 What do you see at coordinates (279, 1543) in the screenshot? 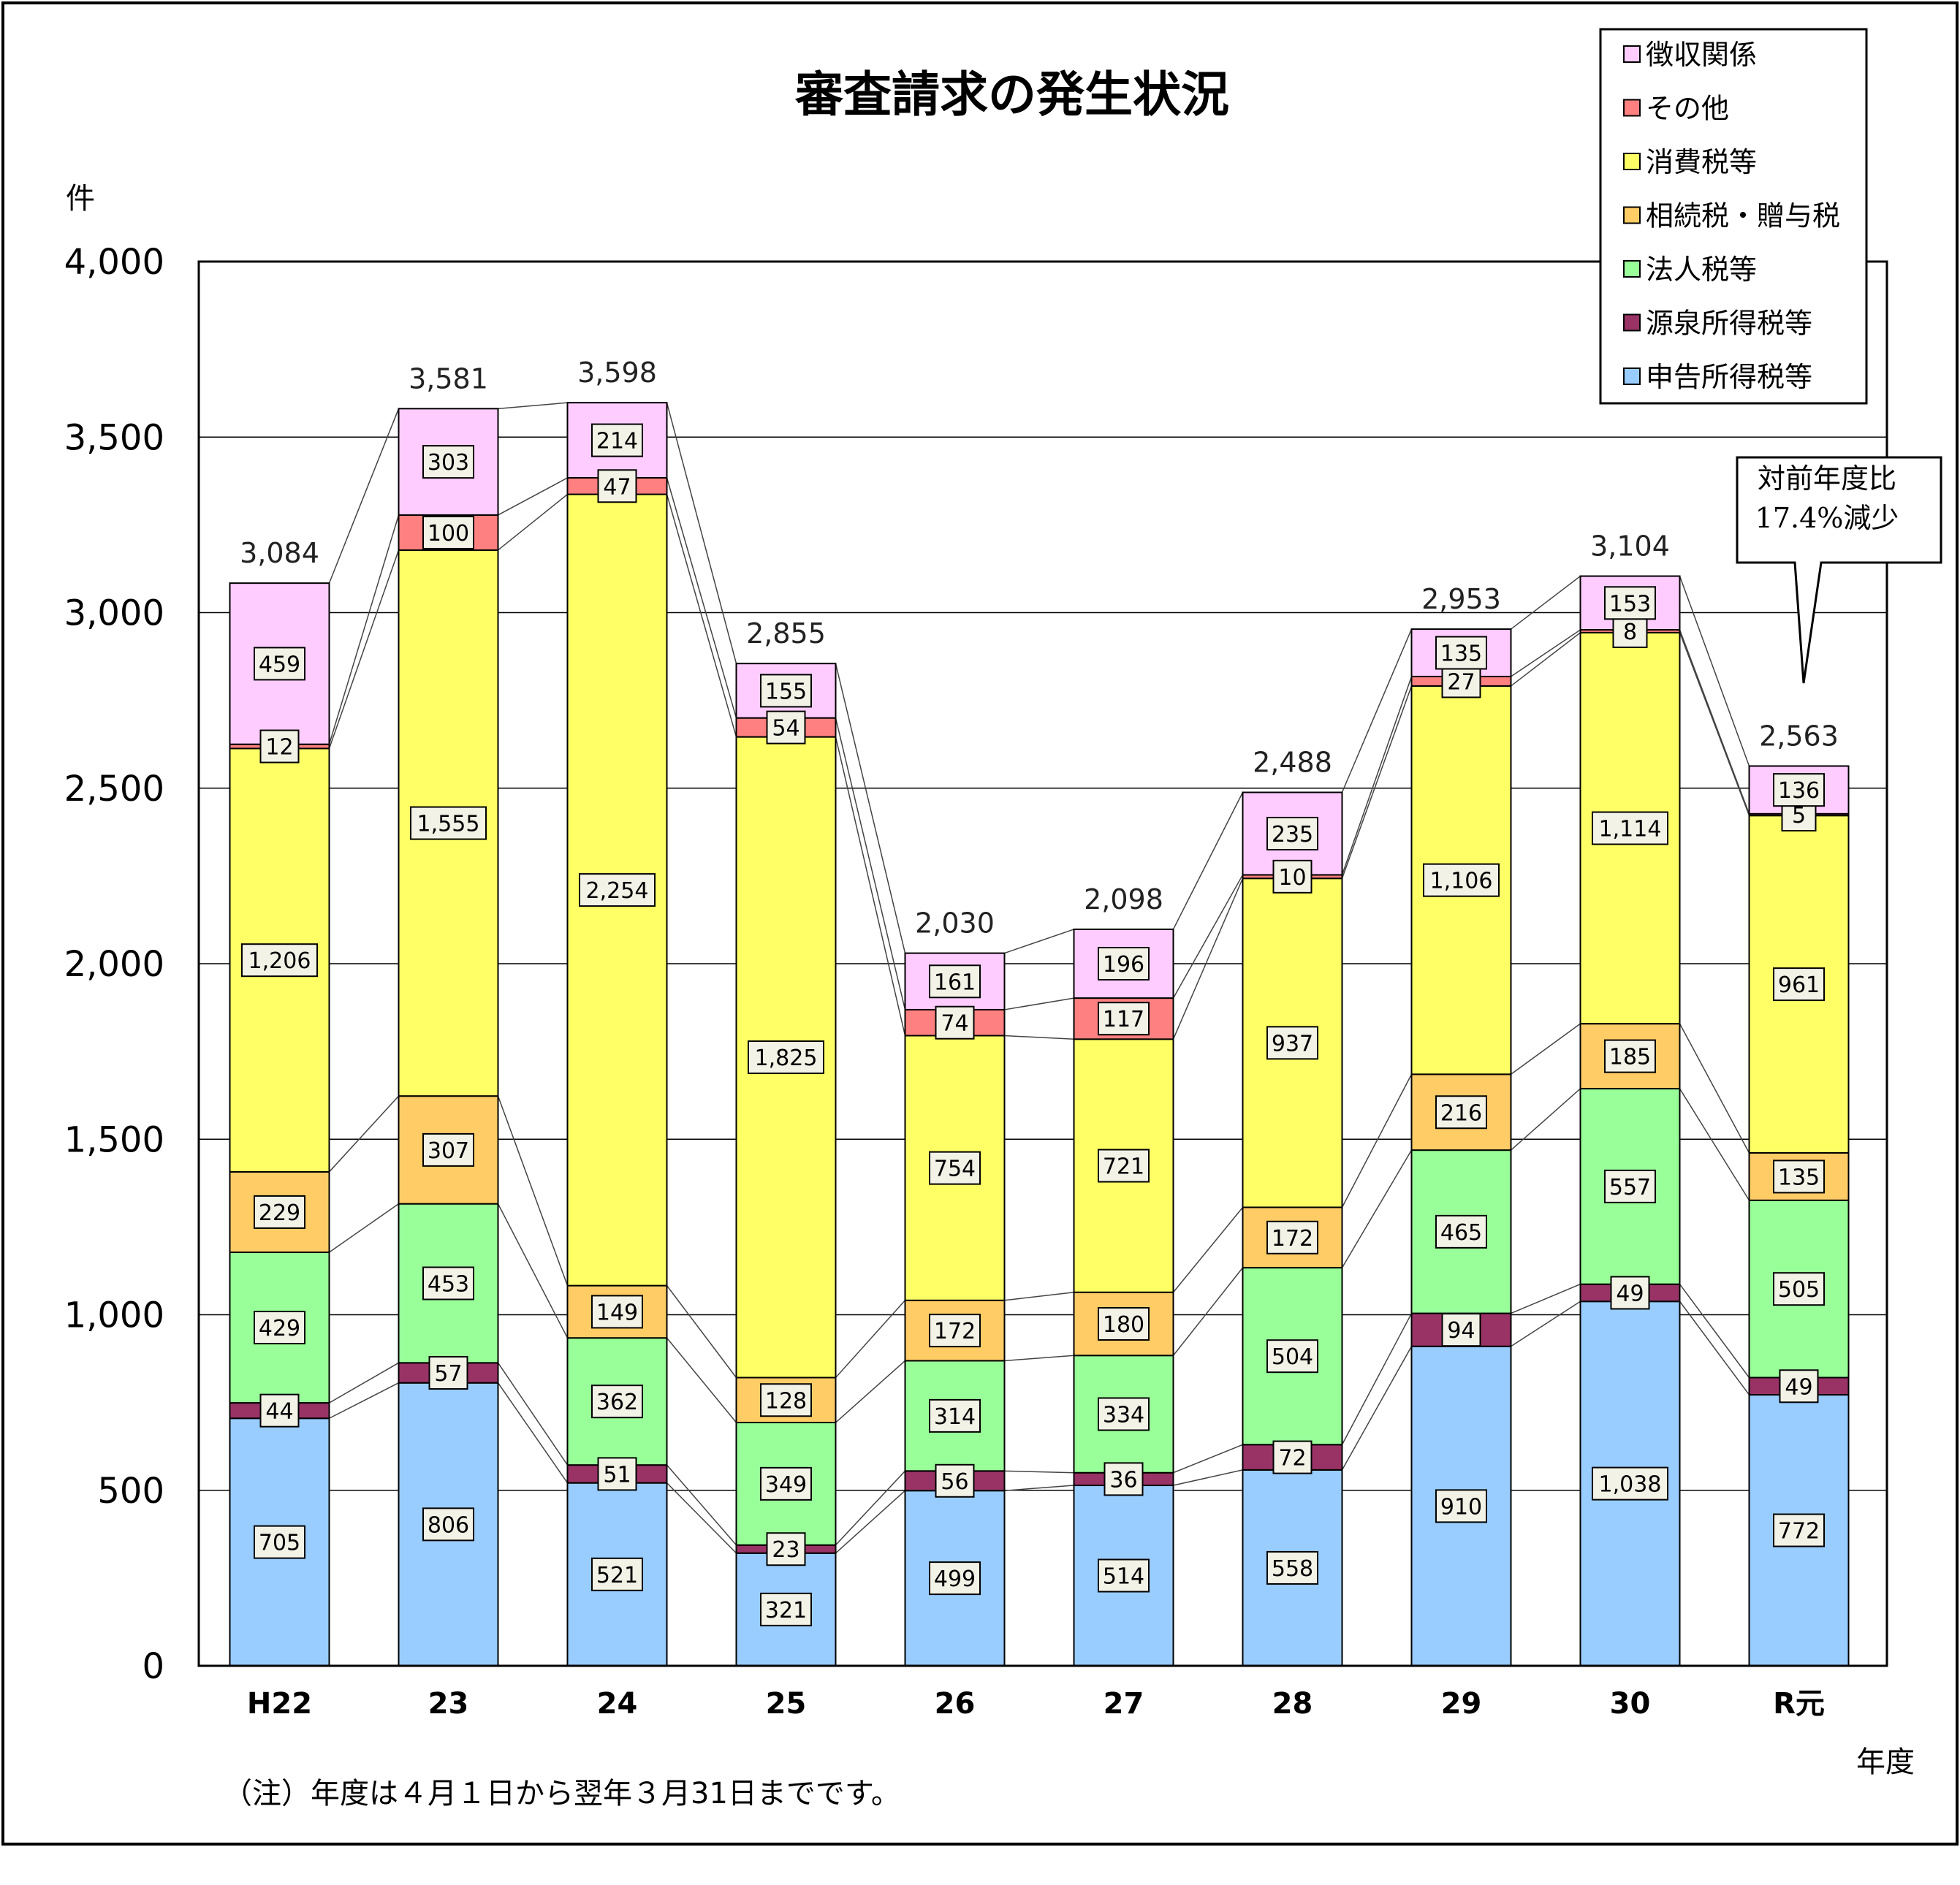
I see `data-label: 705` at bounding box center [279, 1543].